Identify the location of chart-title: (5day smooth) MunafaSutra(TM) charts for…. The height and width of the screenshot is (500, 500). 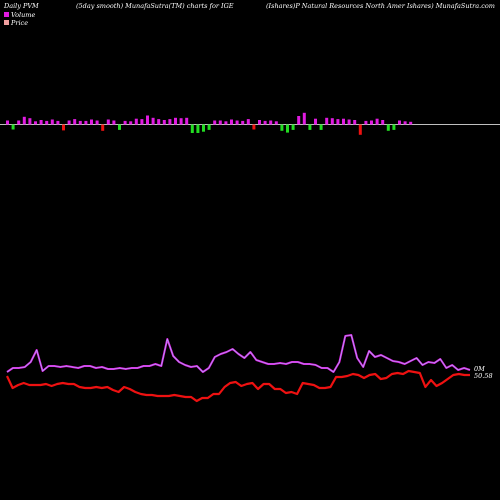
(155, 6).